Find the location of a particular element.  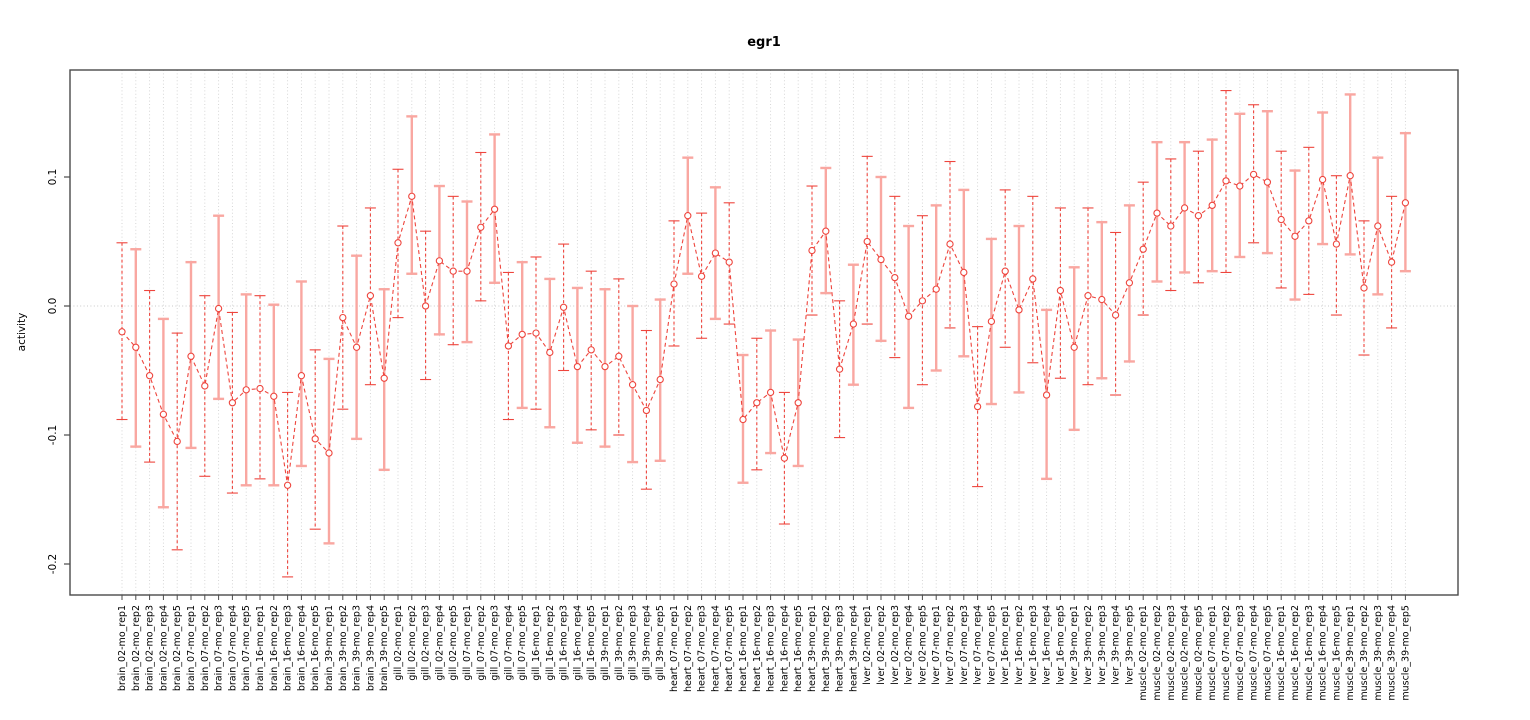

x-tick-label: lver_02-mo_rep5 is located at coordinates (922, 645).